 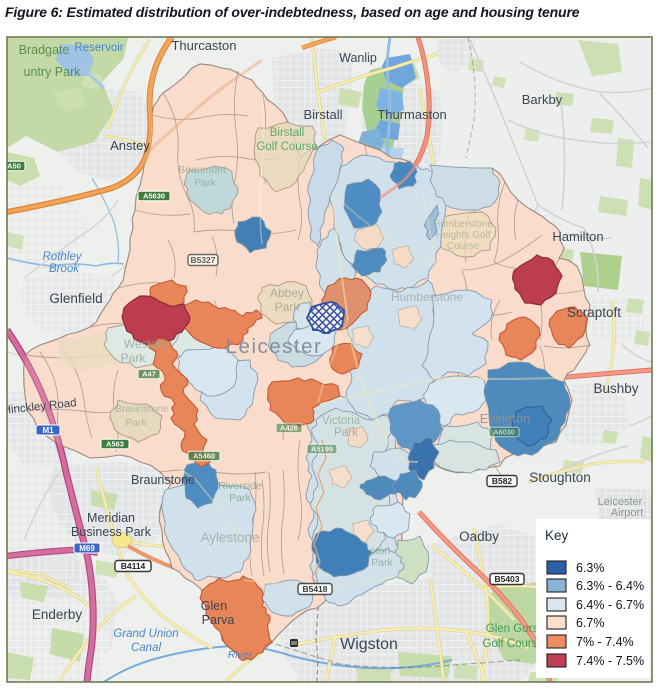 What do you see at coordinates (314, 589) in the screenshot?
I see `svg-text: B5418` at bounding box center [314, 589].